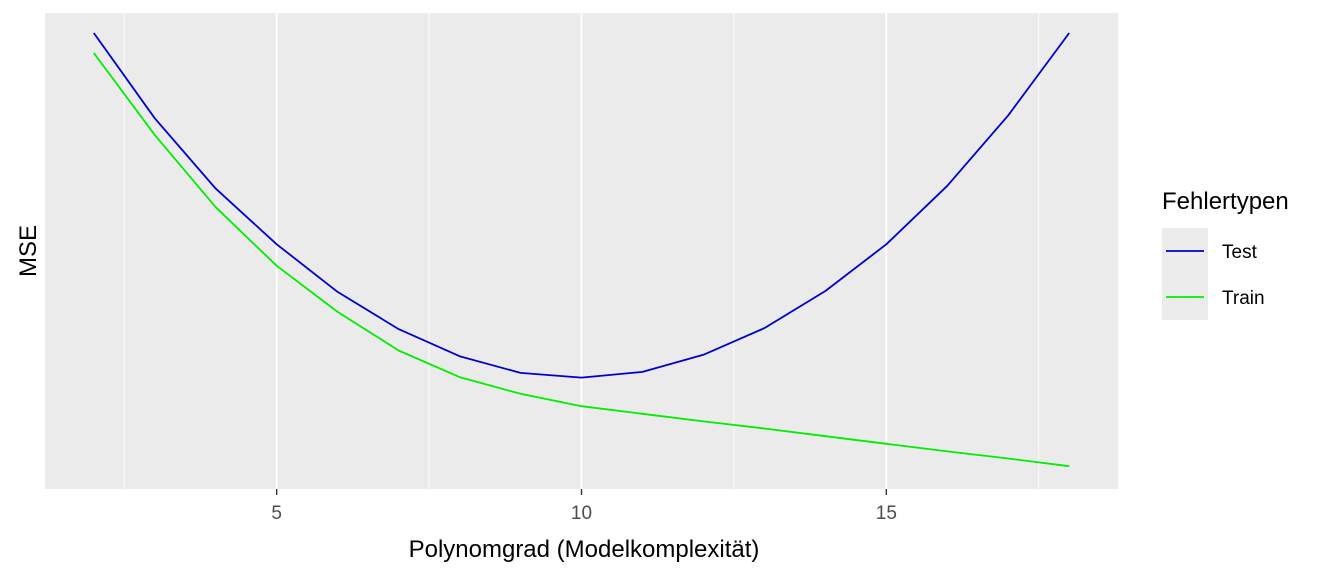  I want to click on legend-title: Fehlertypen, so click(1225, 201).